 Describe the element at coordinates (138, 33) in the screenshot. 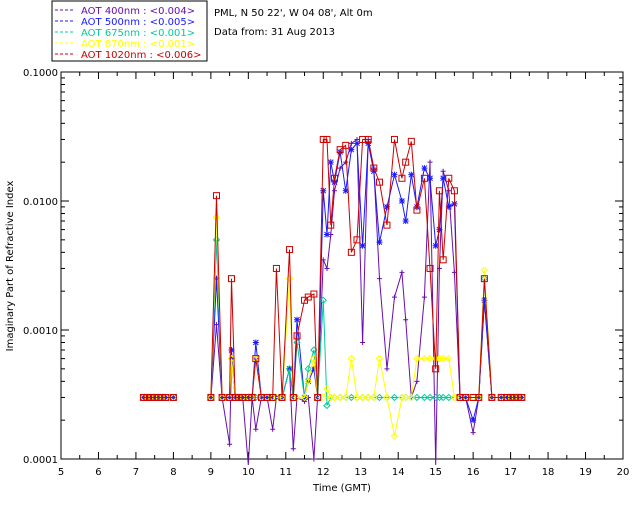

I see `legend-entry: AOT 675nm : <0.001>` at that location.